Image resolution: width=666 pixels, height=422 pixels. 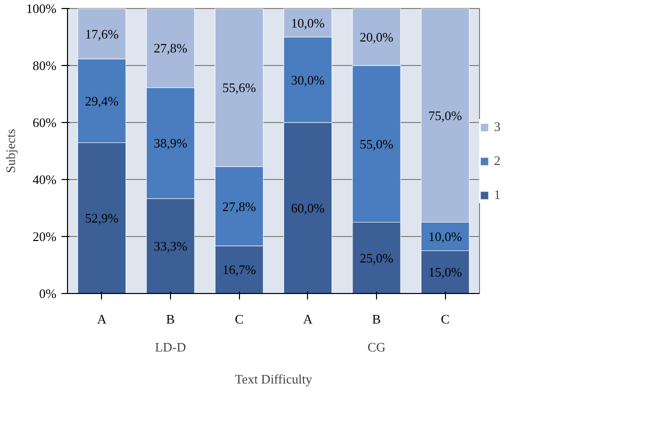 What do you see at coordinates (41, 8) in the screenshot?
I see `y-tick-label: 100%` at bounding box center [41, 8].